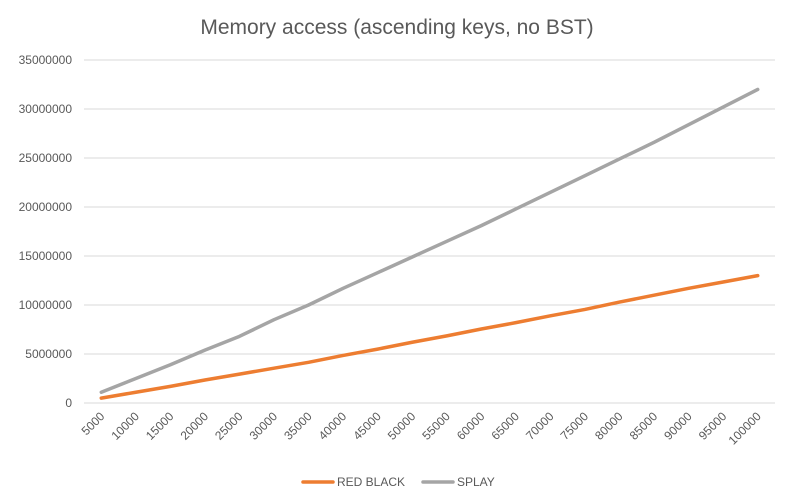 The image size is (795, 504). Describe the element at coordinates (396, 27) in the screenshot. I see `chart-title: Memory access (ascending keys, no BST)` at that location.